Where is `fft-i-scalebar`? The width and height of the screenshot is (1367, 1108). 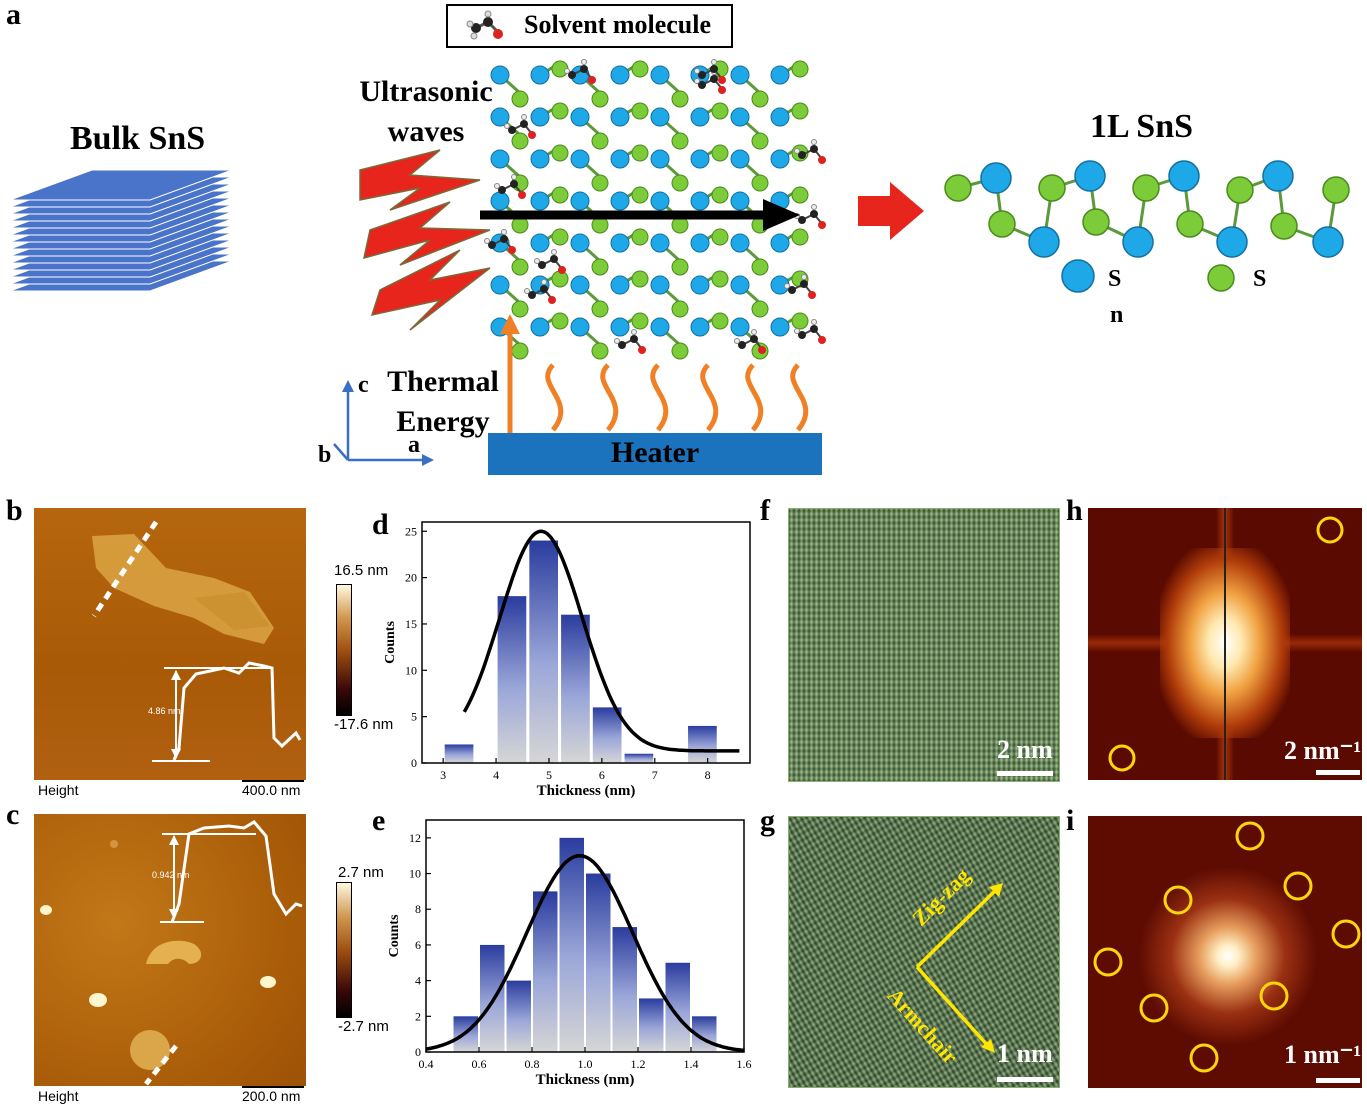 fft-i-scalebar is located at coordinates (1338, 1080).